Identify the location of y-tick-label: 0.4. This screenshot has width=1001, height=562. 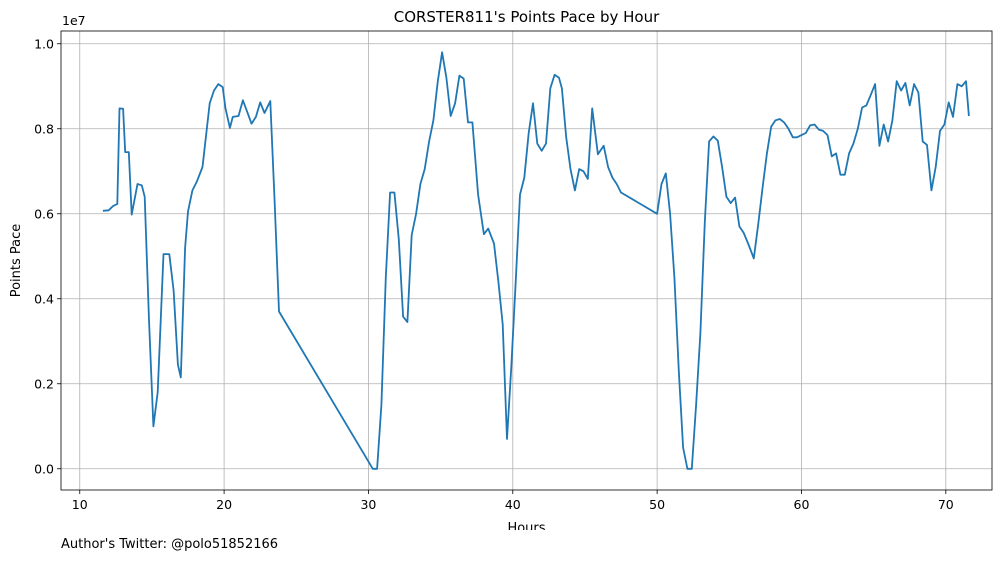
(44, 298).